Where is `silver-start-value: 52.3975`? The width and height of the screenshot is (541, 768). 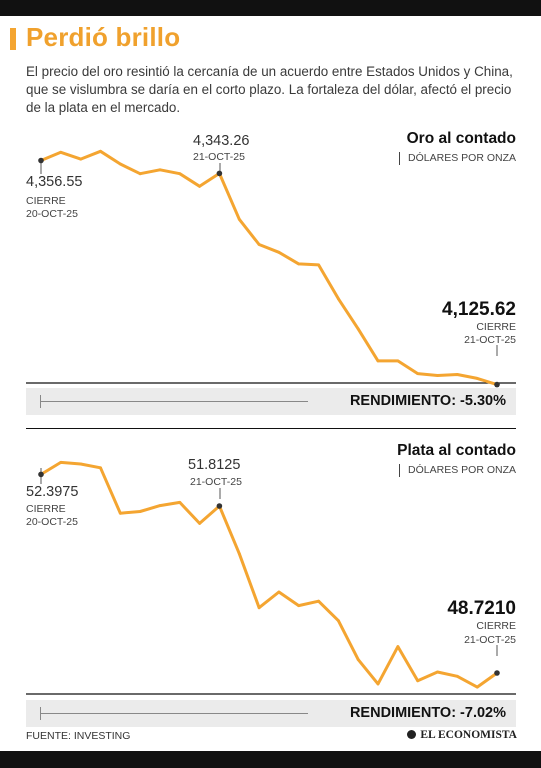 silver-start-value: 52.3975 is located at coordinates (52, 492).